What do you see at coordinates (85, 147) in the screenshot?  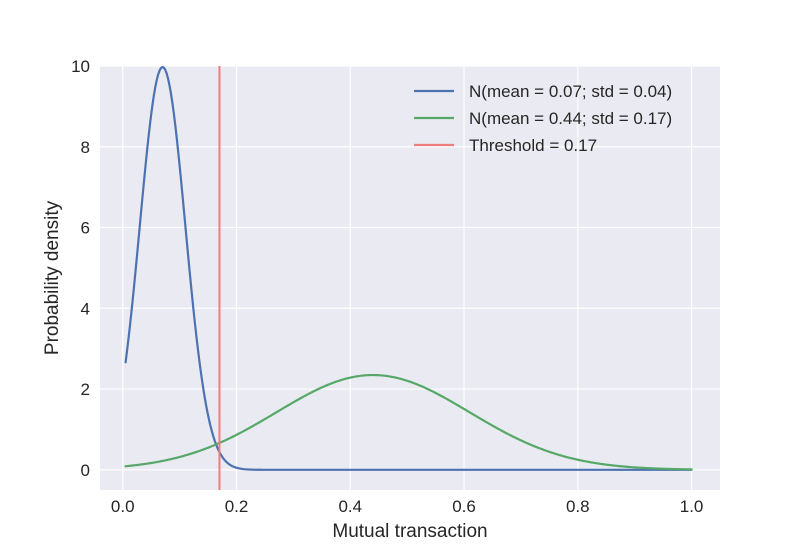 I see `y-tick-label: 8` at bounding box center [85, 147].